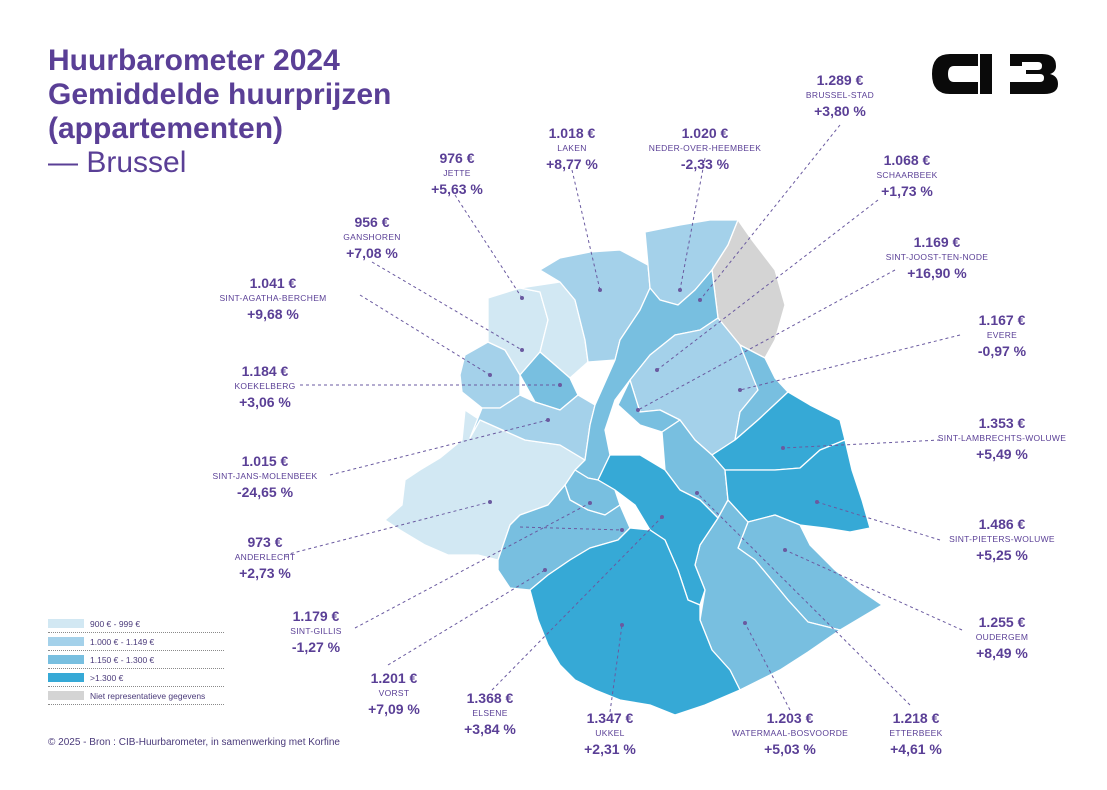 The height and width of the screenshot is (790, 1107). I want to click on legend-label: Niet representatieve gegevens, so click(148, 695).